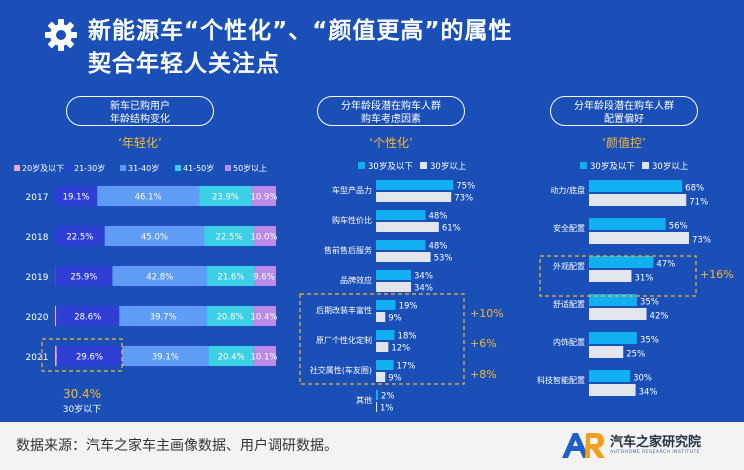 The width and height of the screenshot is (744, 470). I want to click on legend-label: 30岁及以下, so click(612, 166).